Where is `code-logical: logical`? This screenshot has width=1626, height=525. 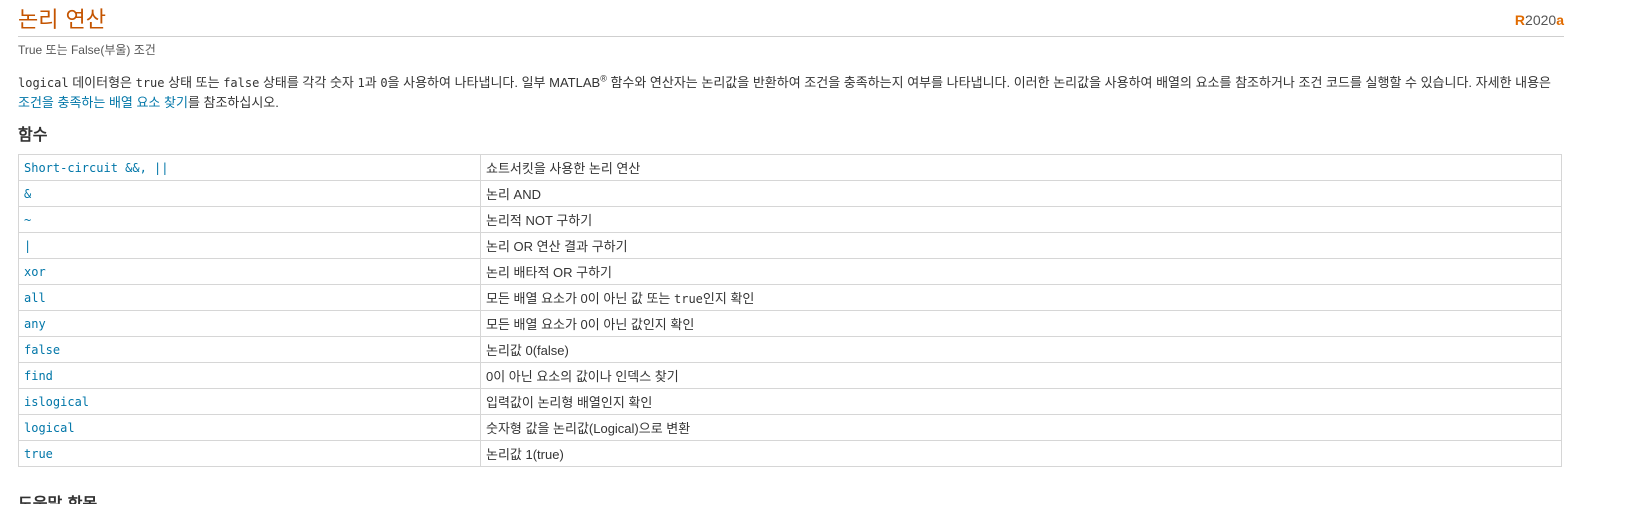 code-logical: logical is located at coordinates (43, 83).